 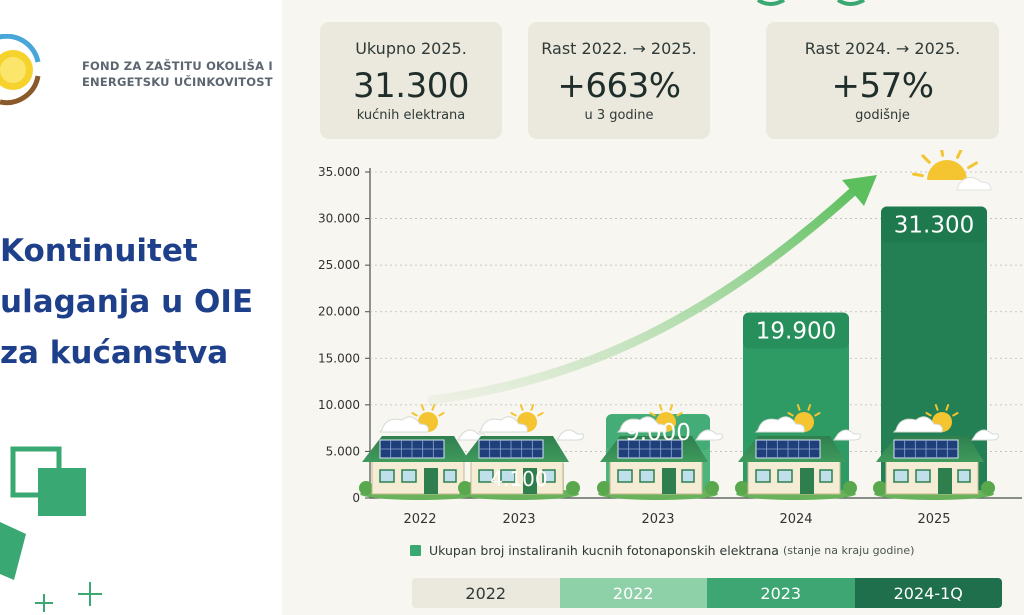 What do you see at coordinates (518, 519) in the screenshot?
I see `x-tick-label-1: 2023` at bounding box center [518, 519].